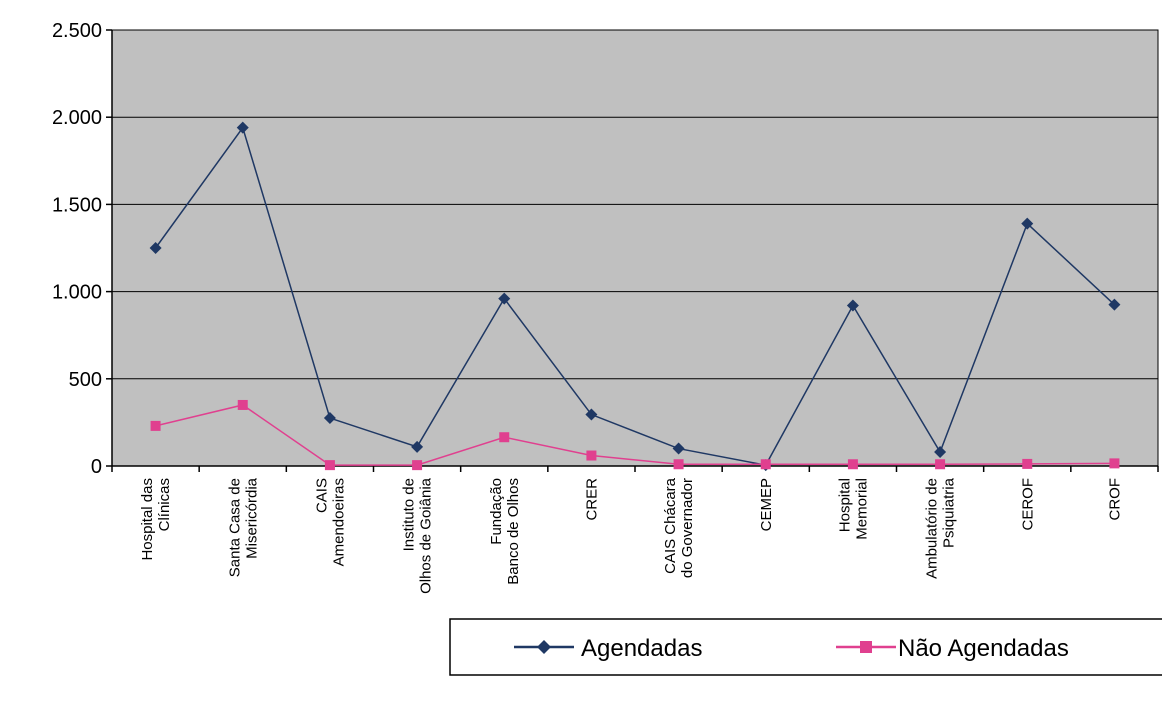  What do you see at coordinates (234, 527) in the screenshot?
I see `x-category-label-1-line-0: Santa Casa de` at bounding box center [234, 527].